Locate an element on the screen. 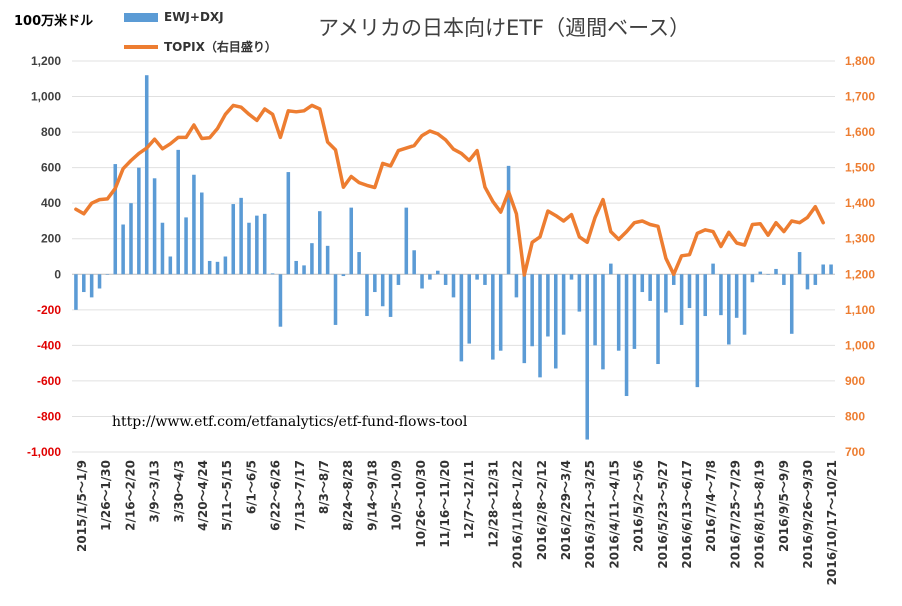 The width and height of the screenshot is (902, 606). x-tick-label: 2016/9/26～9/30 is located at coordinates (808, 514).